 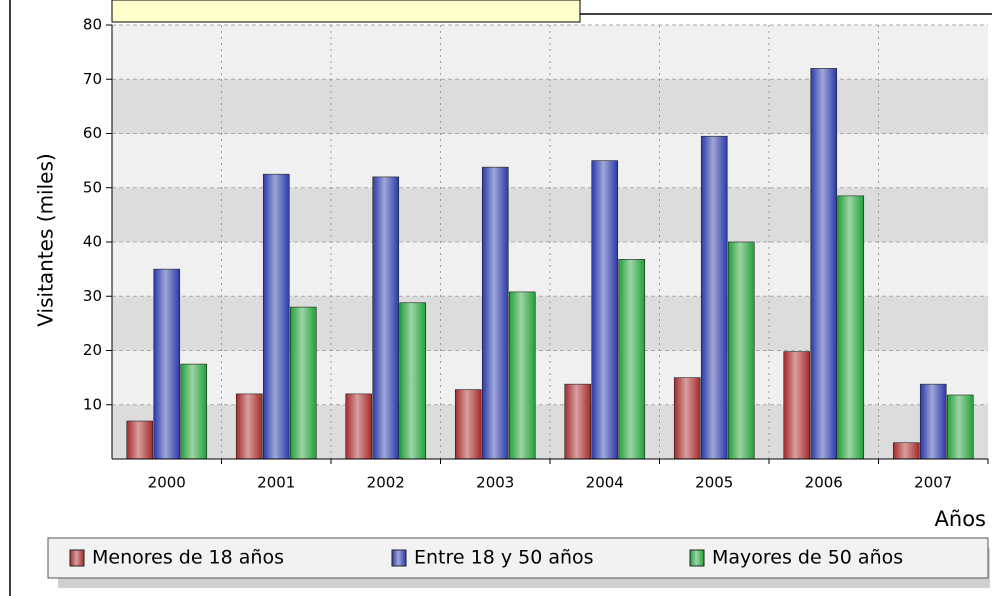 I want to click on y-tick-label: 60, so click(x=92, y=133).